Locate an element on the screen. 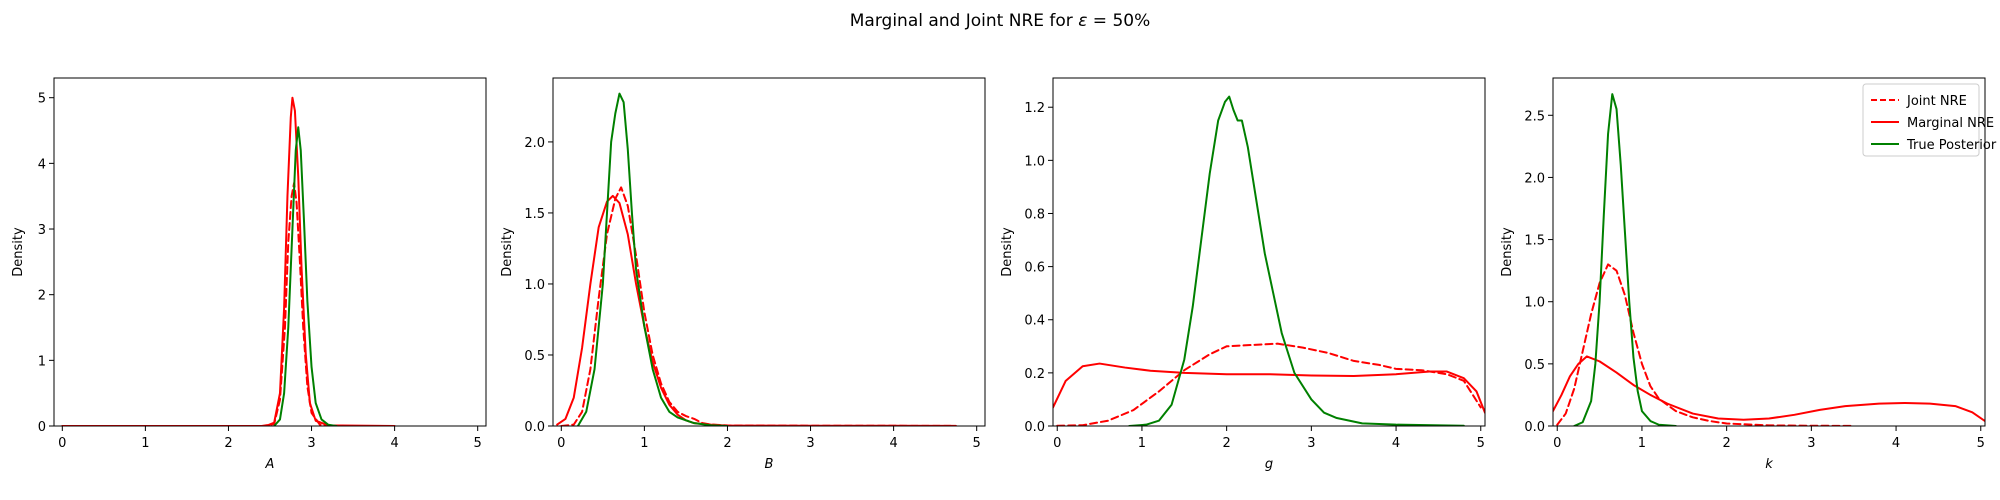  x-axis-label: g is located at coordinates (1269, 464).